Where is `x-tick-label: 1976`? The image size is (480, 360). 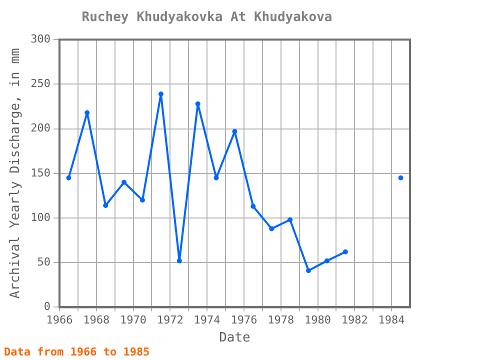 x-tick-label: 1976 is located at coordinates (244, 320).